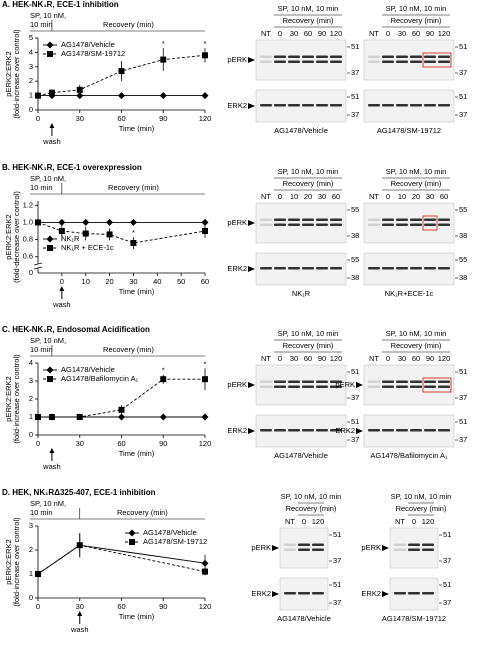 This screenshot has height=650, width=477. I want to click on y-tick-label: 1.2, so click(28, 204).